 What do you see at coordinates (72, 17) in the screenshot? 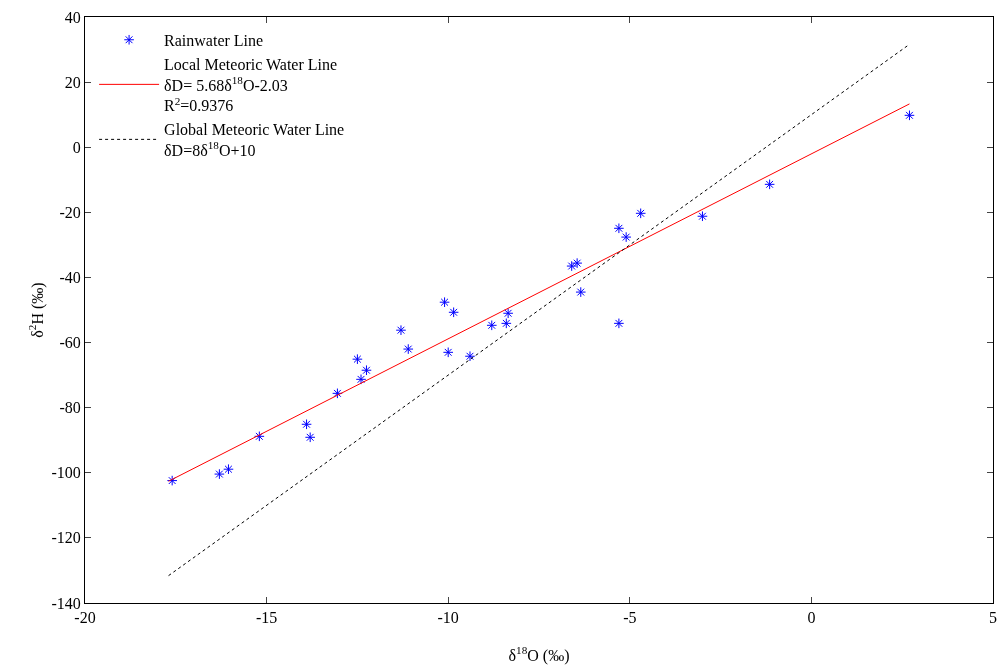
I see `y-tick-label: 40` at bounding box center [72, 17].